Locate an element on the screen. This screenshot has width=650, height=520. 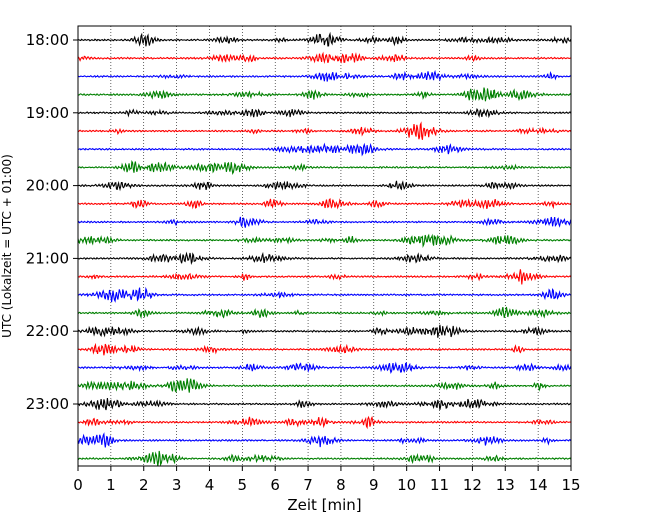
y-axis-ticks: 18:00 19:00 20:00 21:00 22:00 23:00 is located at coordinates (52, 222).